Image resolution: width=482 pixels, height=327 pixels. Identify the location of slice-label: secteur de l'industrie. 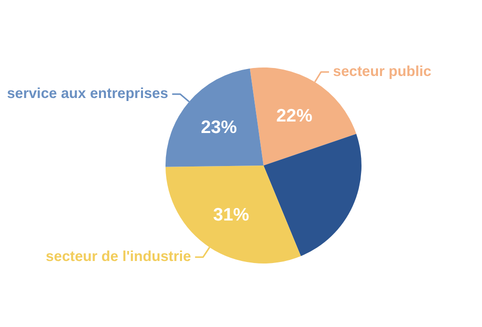
(119, 257).